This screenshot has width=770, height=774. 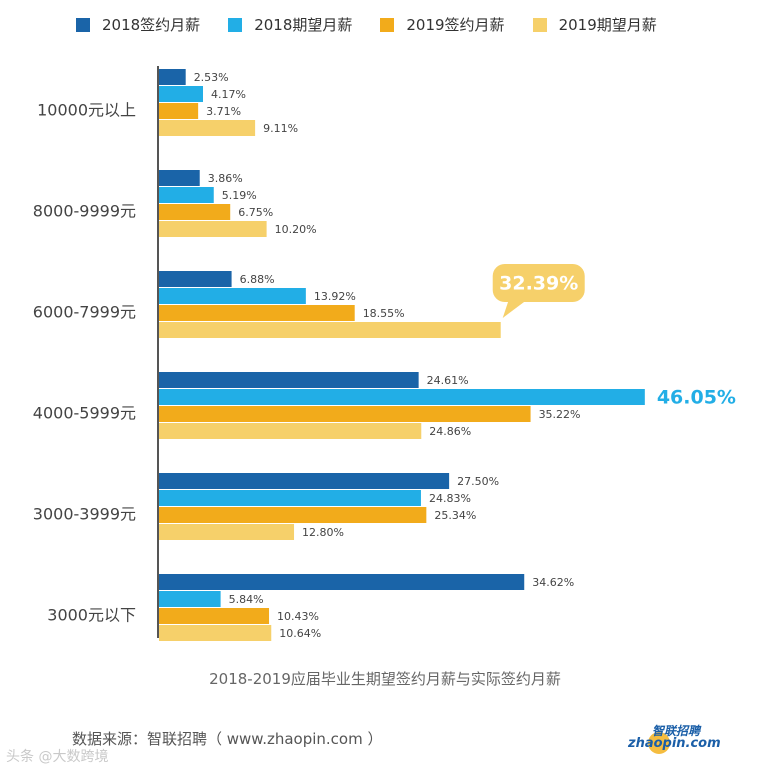 I want to click on data-label: 9.11%, so click(x=280, y=128).